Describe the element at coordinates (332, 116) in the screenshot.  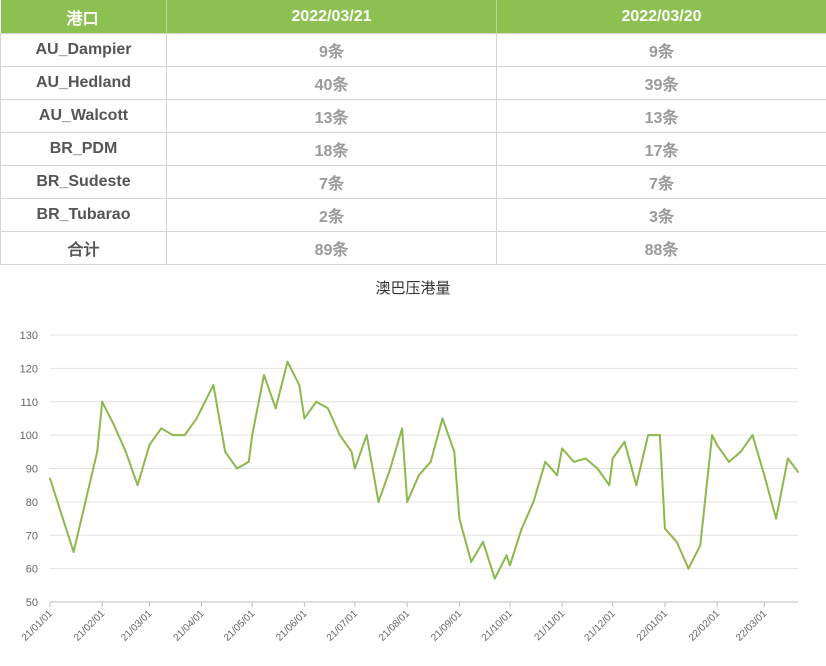
I see `count-date-1: 13条` at that location.